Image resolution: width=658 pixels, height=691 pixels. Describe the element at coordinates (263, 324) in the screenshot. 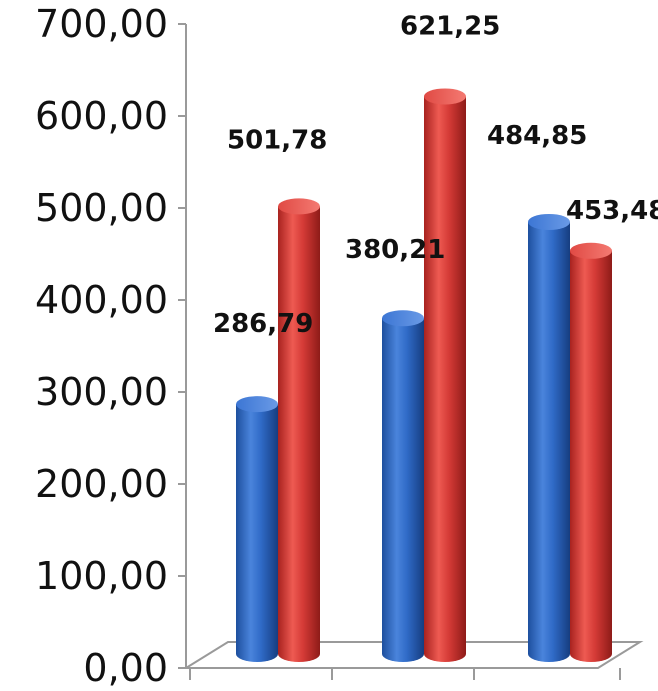

I see `data-label: 286,79` at that location.